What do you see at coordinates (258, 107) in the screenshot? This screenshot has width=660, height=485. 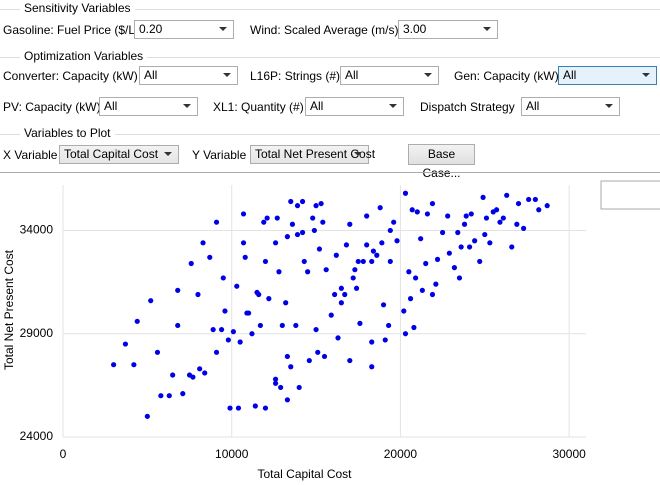 I see `field-label: XL1: Quantity (#)` at bounding box center [258, 107].